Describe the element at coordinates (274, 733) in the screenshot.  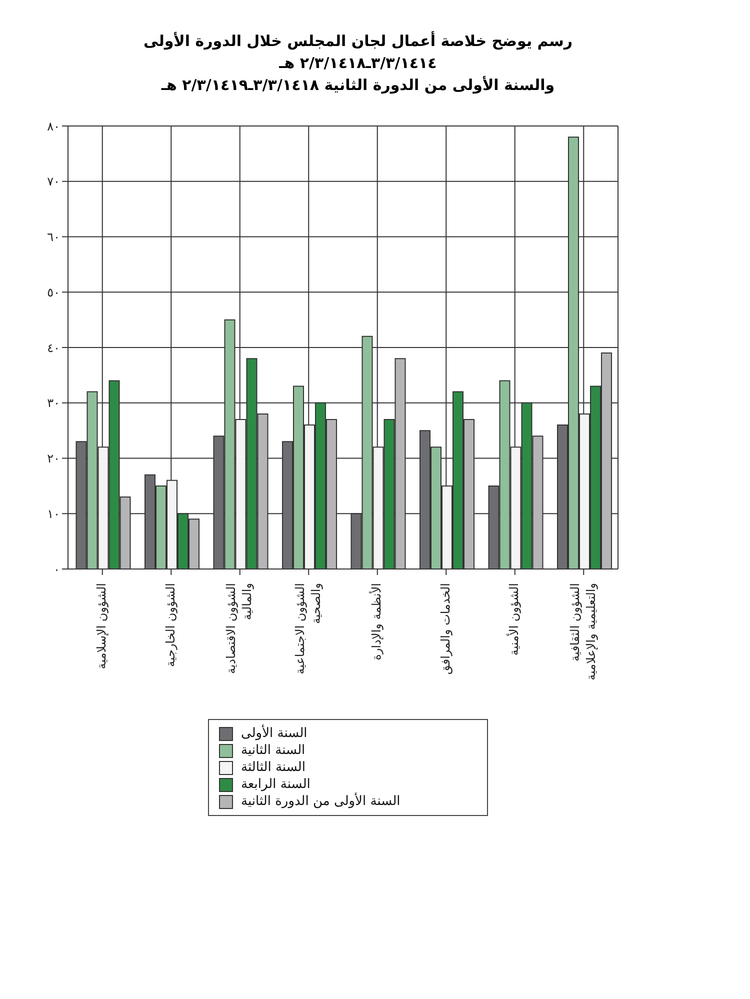
I see `legend-label: السنة الأولى` at that location.